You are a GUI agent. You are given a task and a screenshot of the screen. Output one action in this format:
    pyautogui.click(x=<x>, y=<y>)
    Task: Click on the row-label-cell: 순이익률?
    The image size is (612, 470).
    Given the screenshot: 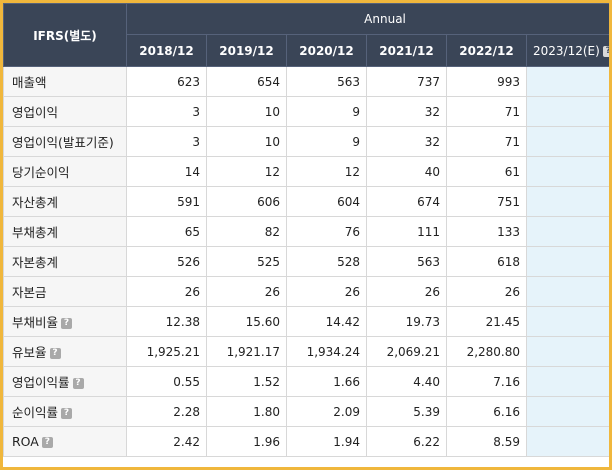 What is the action you would take?
    pyautogui.click(x=65, y=411)
    